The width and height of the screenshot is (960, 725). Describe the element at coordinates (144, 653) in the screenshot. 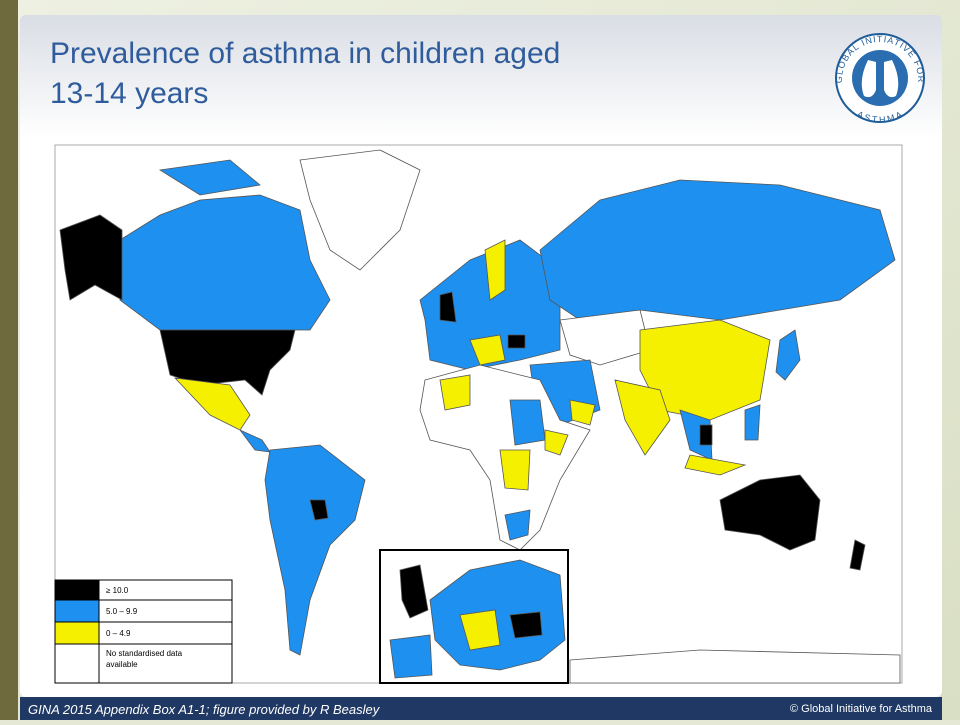

I see `legend-label-line: No standardised data` at that location.